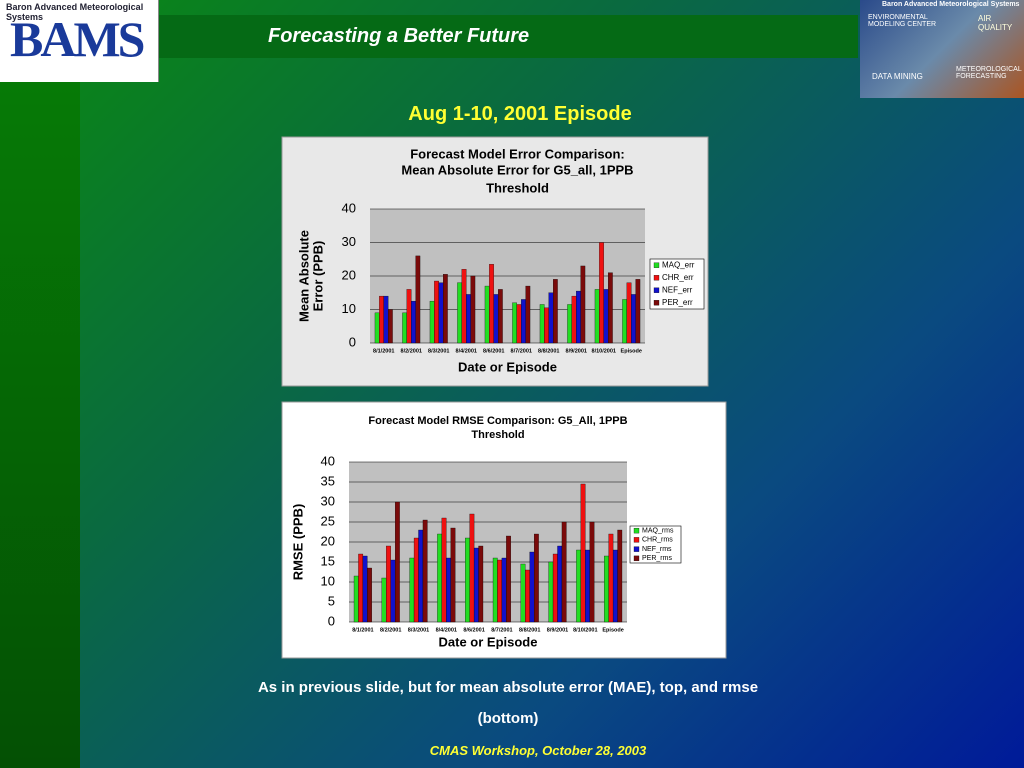  I want to click on x-tick-label: 8/10/2001, so click(604, 351).